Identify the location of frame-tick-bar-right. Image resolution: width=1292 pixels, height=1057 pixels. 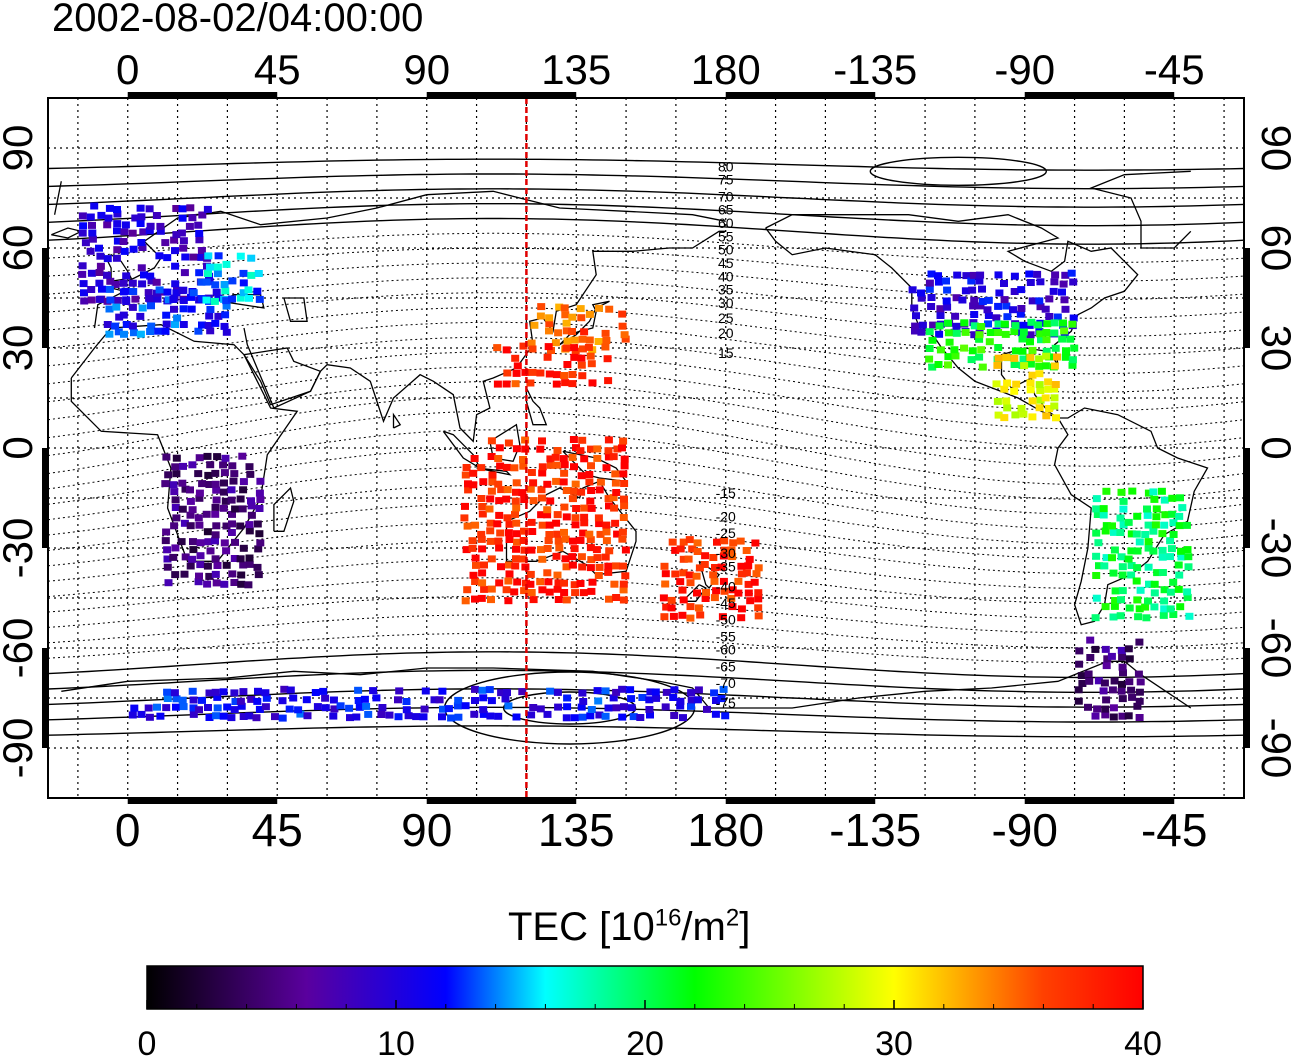
(1247, 298).